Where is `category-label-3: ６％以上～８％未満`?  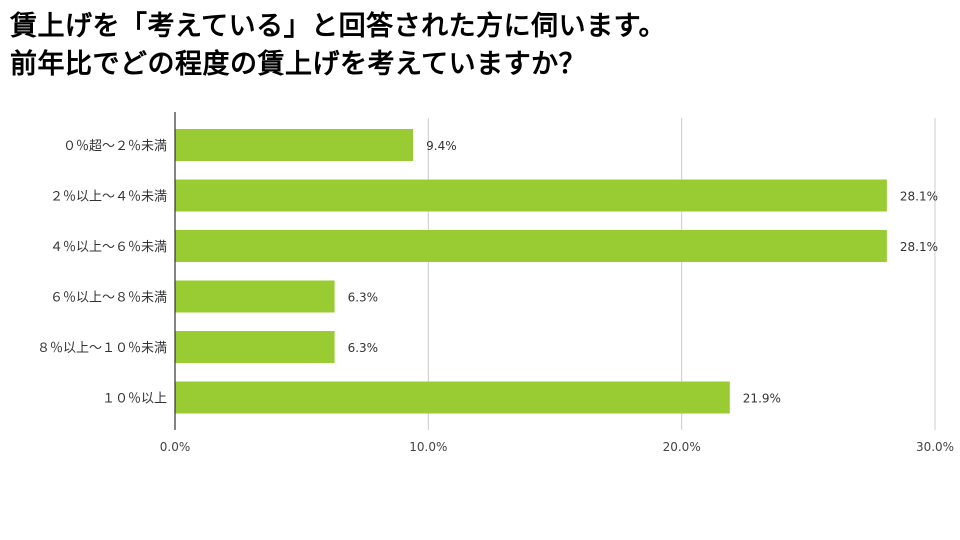
category-label-3: ６％以上～８％未満 is located at coordinates (108, 298).